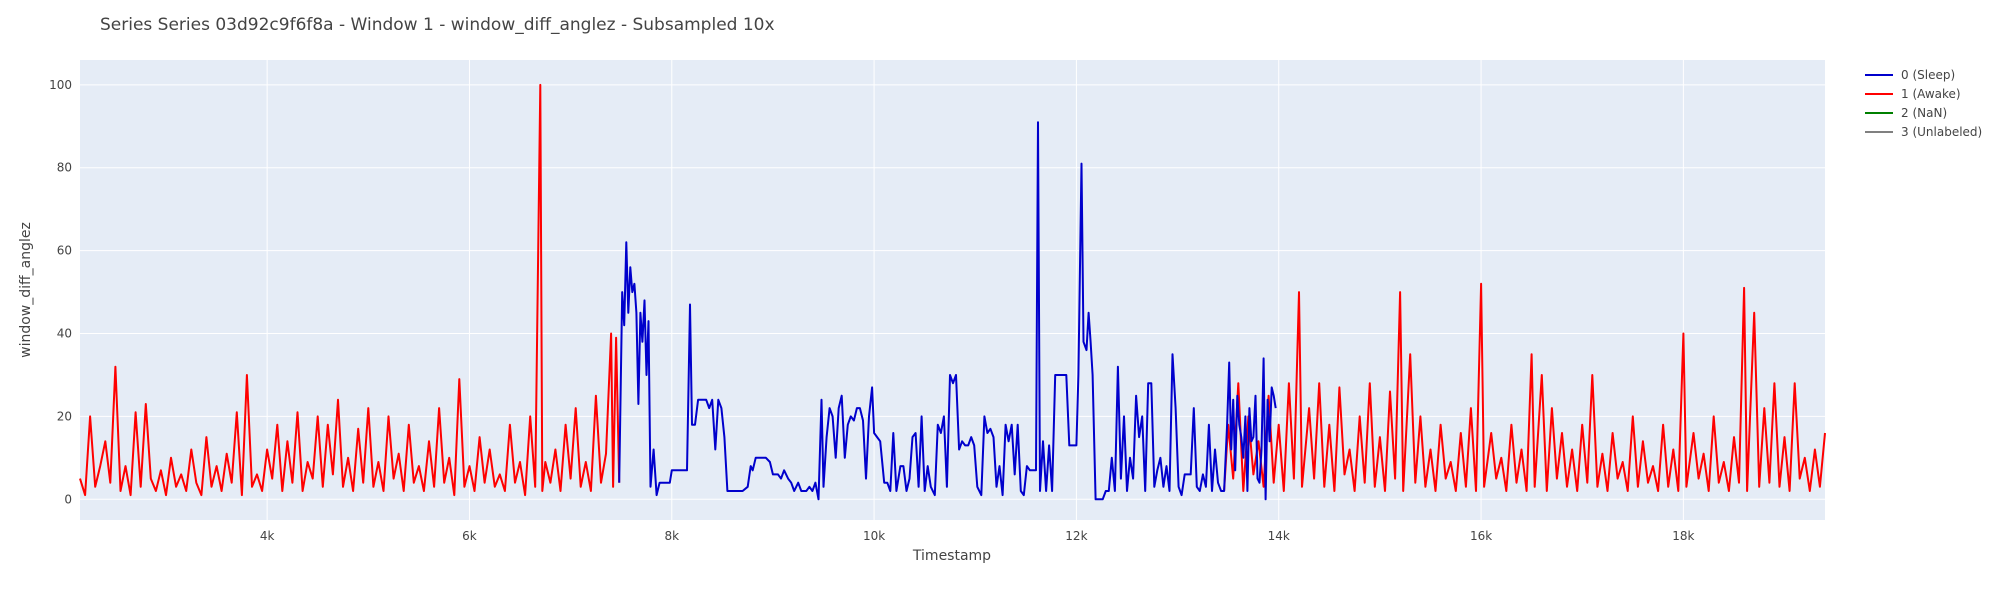 This screenshot has width=2000, height=600. What do you see at coordinates (1923, 103) in the screenshot?
I see `legend: 0 (Sleep) 1 (Awake) 2 (NaN) 3 (Unlabeled)` at bounding box center [1923, 103].